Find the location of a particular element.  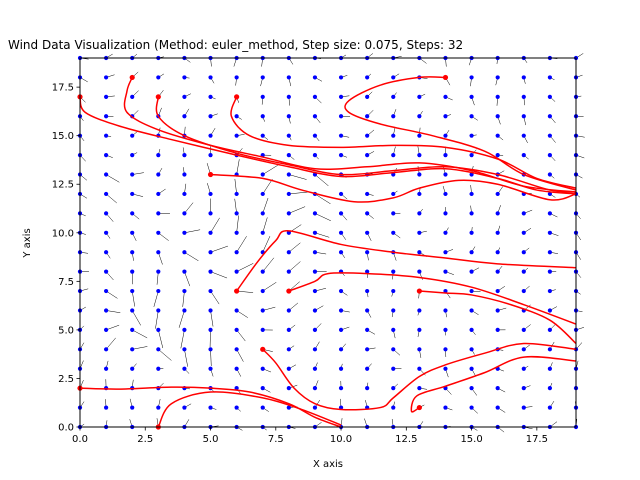

y-tick-label: 5.0 is located at coordinates (66, 330).